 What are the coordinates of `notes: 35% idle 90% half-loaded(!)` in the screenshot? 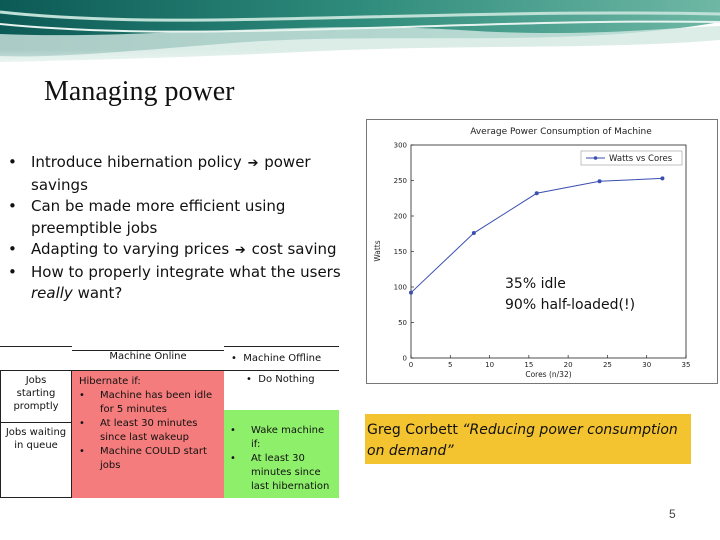 It's located at (570, 295).